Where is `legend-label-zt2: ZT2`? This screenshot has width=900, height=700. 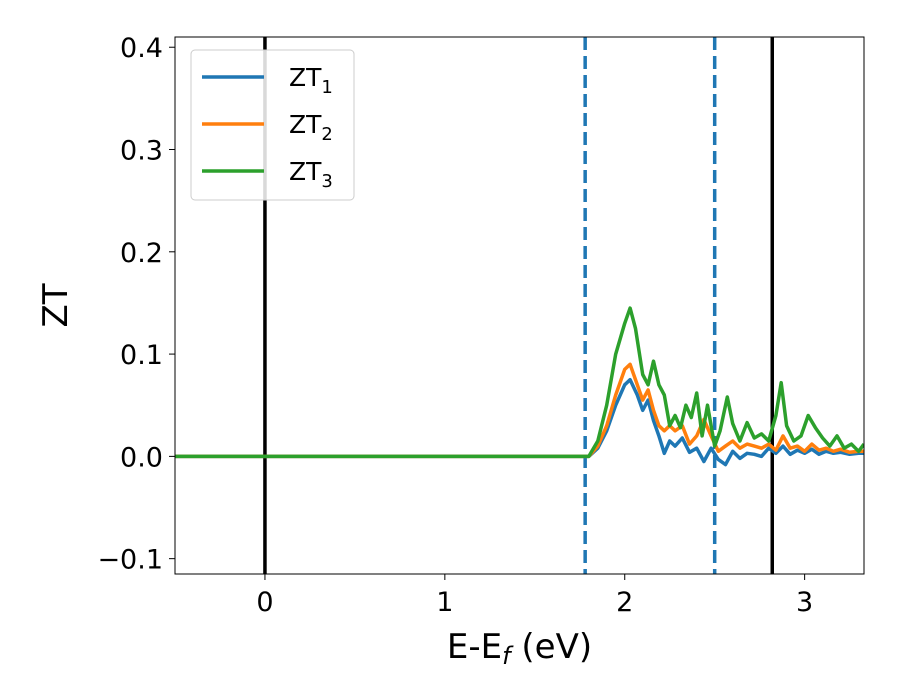
legend-label-zt2: ZT2 is located at coordinates (311, 127).